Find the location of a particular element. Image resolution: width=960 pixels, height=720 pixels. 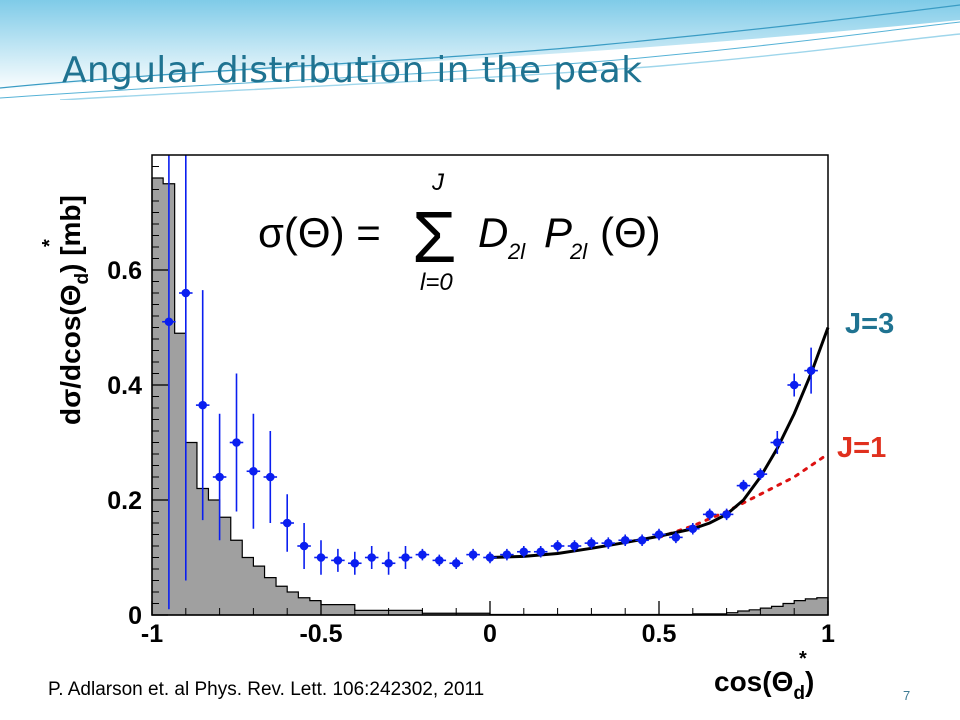

formula-arg: (Θ) is located at coordinates (630, 232).